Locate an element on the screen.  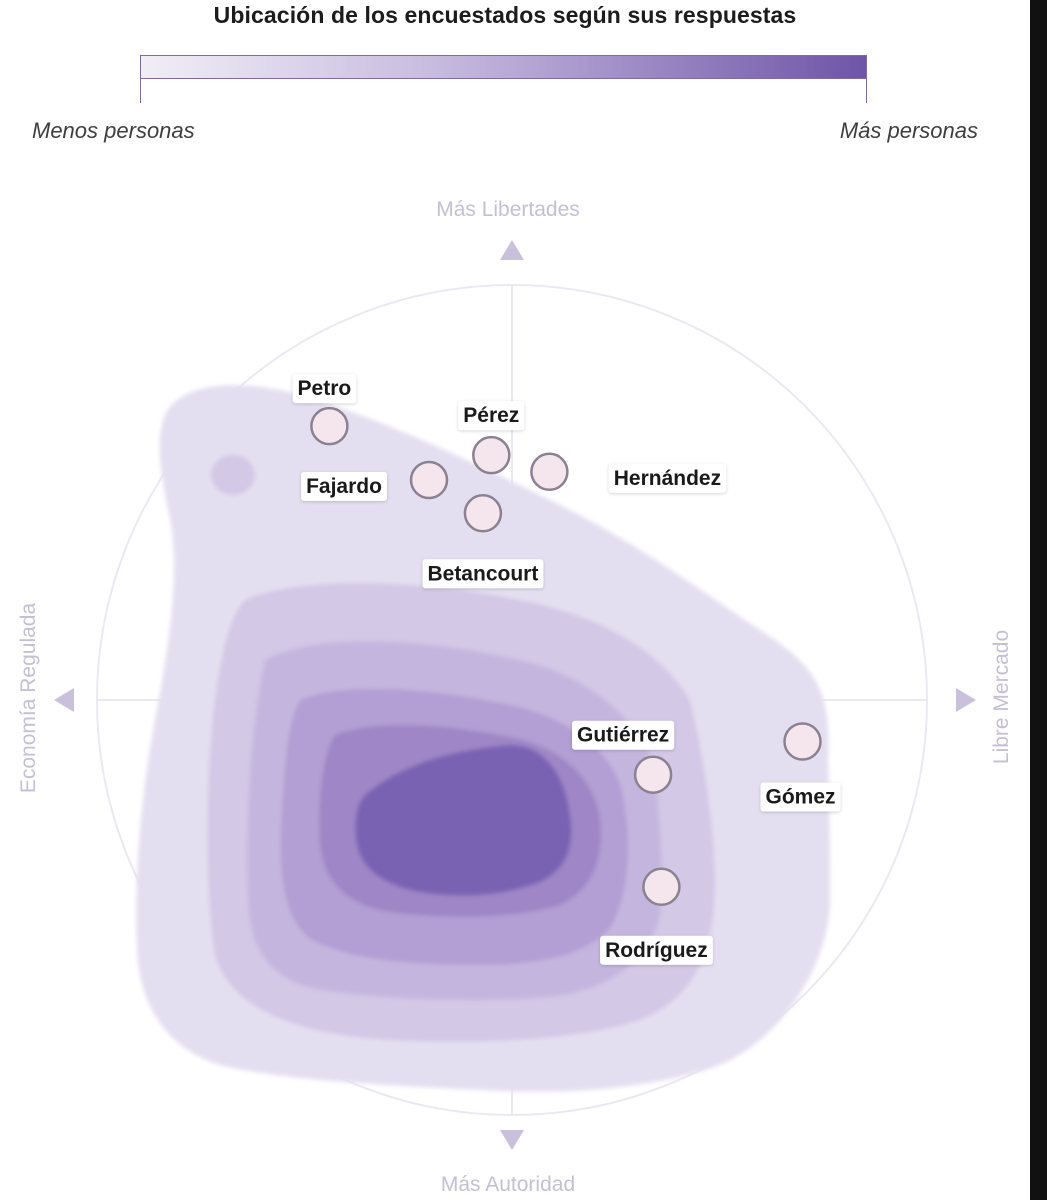
point-rodriguez is located at coordinates (661, 887).